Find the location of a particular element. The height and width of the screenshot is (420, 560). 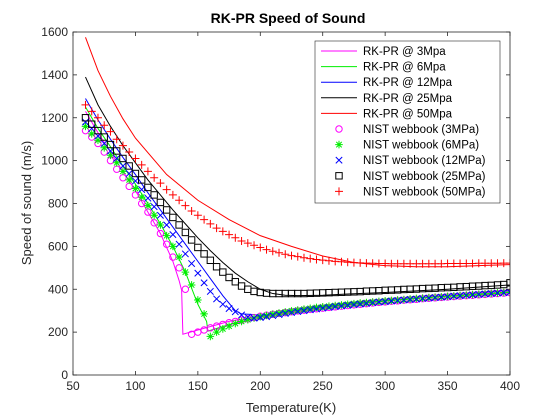

y-tick-label: 400 is located at coordinates (58, 289).